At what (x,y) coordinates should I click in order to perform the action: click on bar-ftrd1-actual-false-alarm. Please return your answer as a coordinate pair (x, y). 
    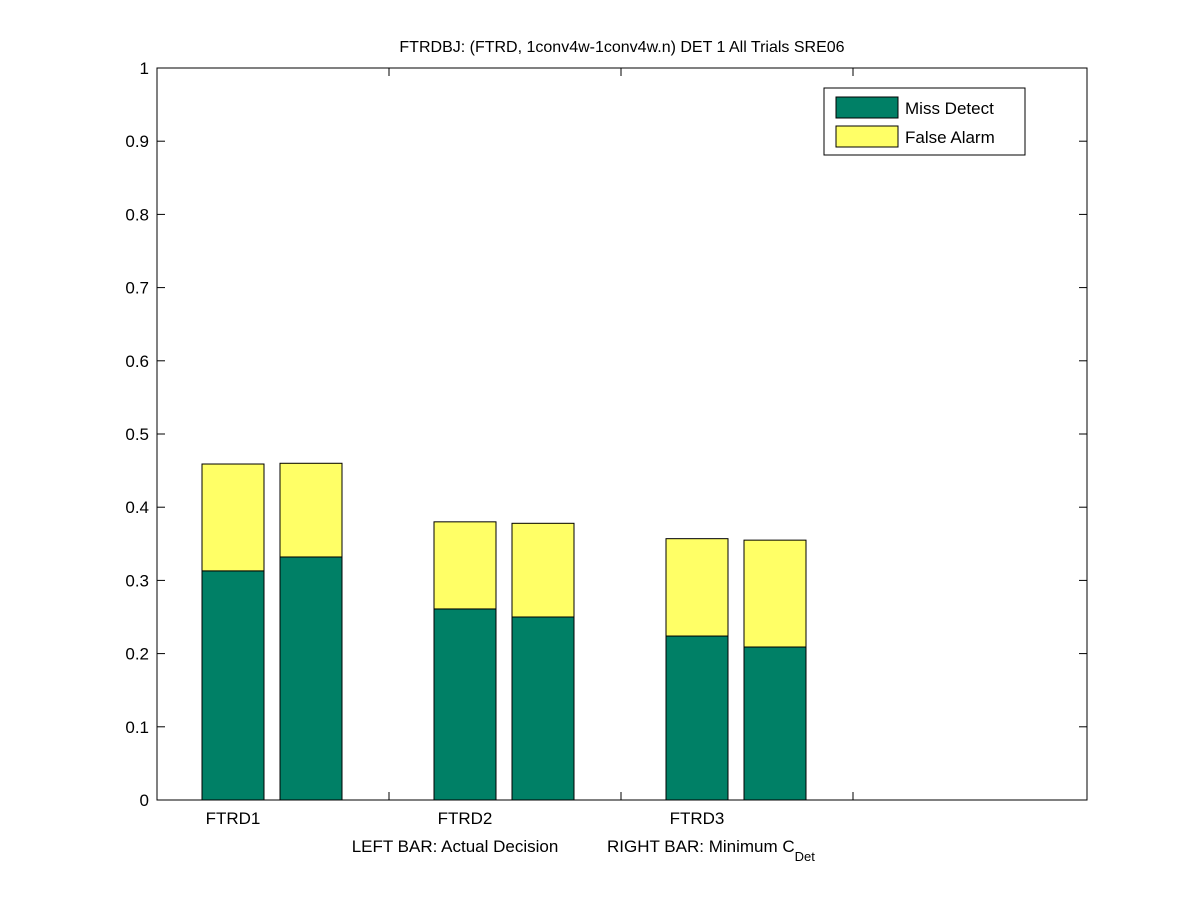
    Looking at the image, I should click on (233, 517).